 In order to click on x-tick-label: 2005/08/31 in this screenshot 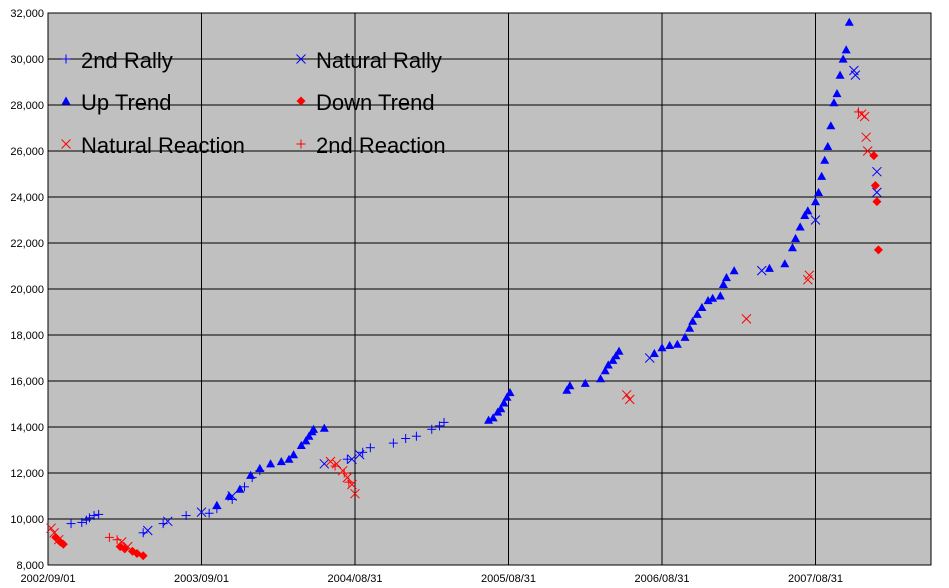, I will do `click(508, 579)`.